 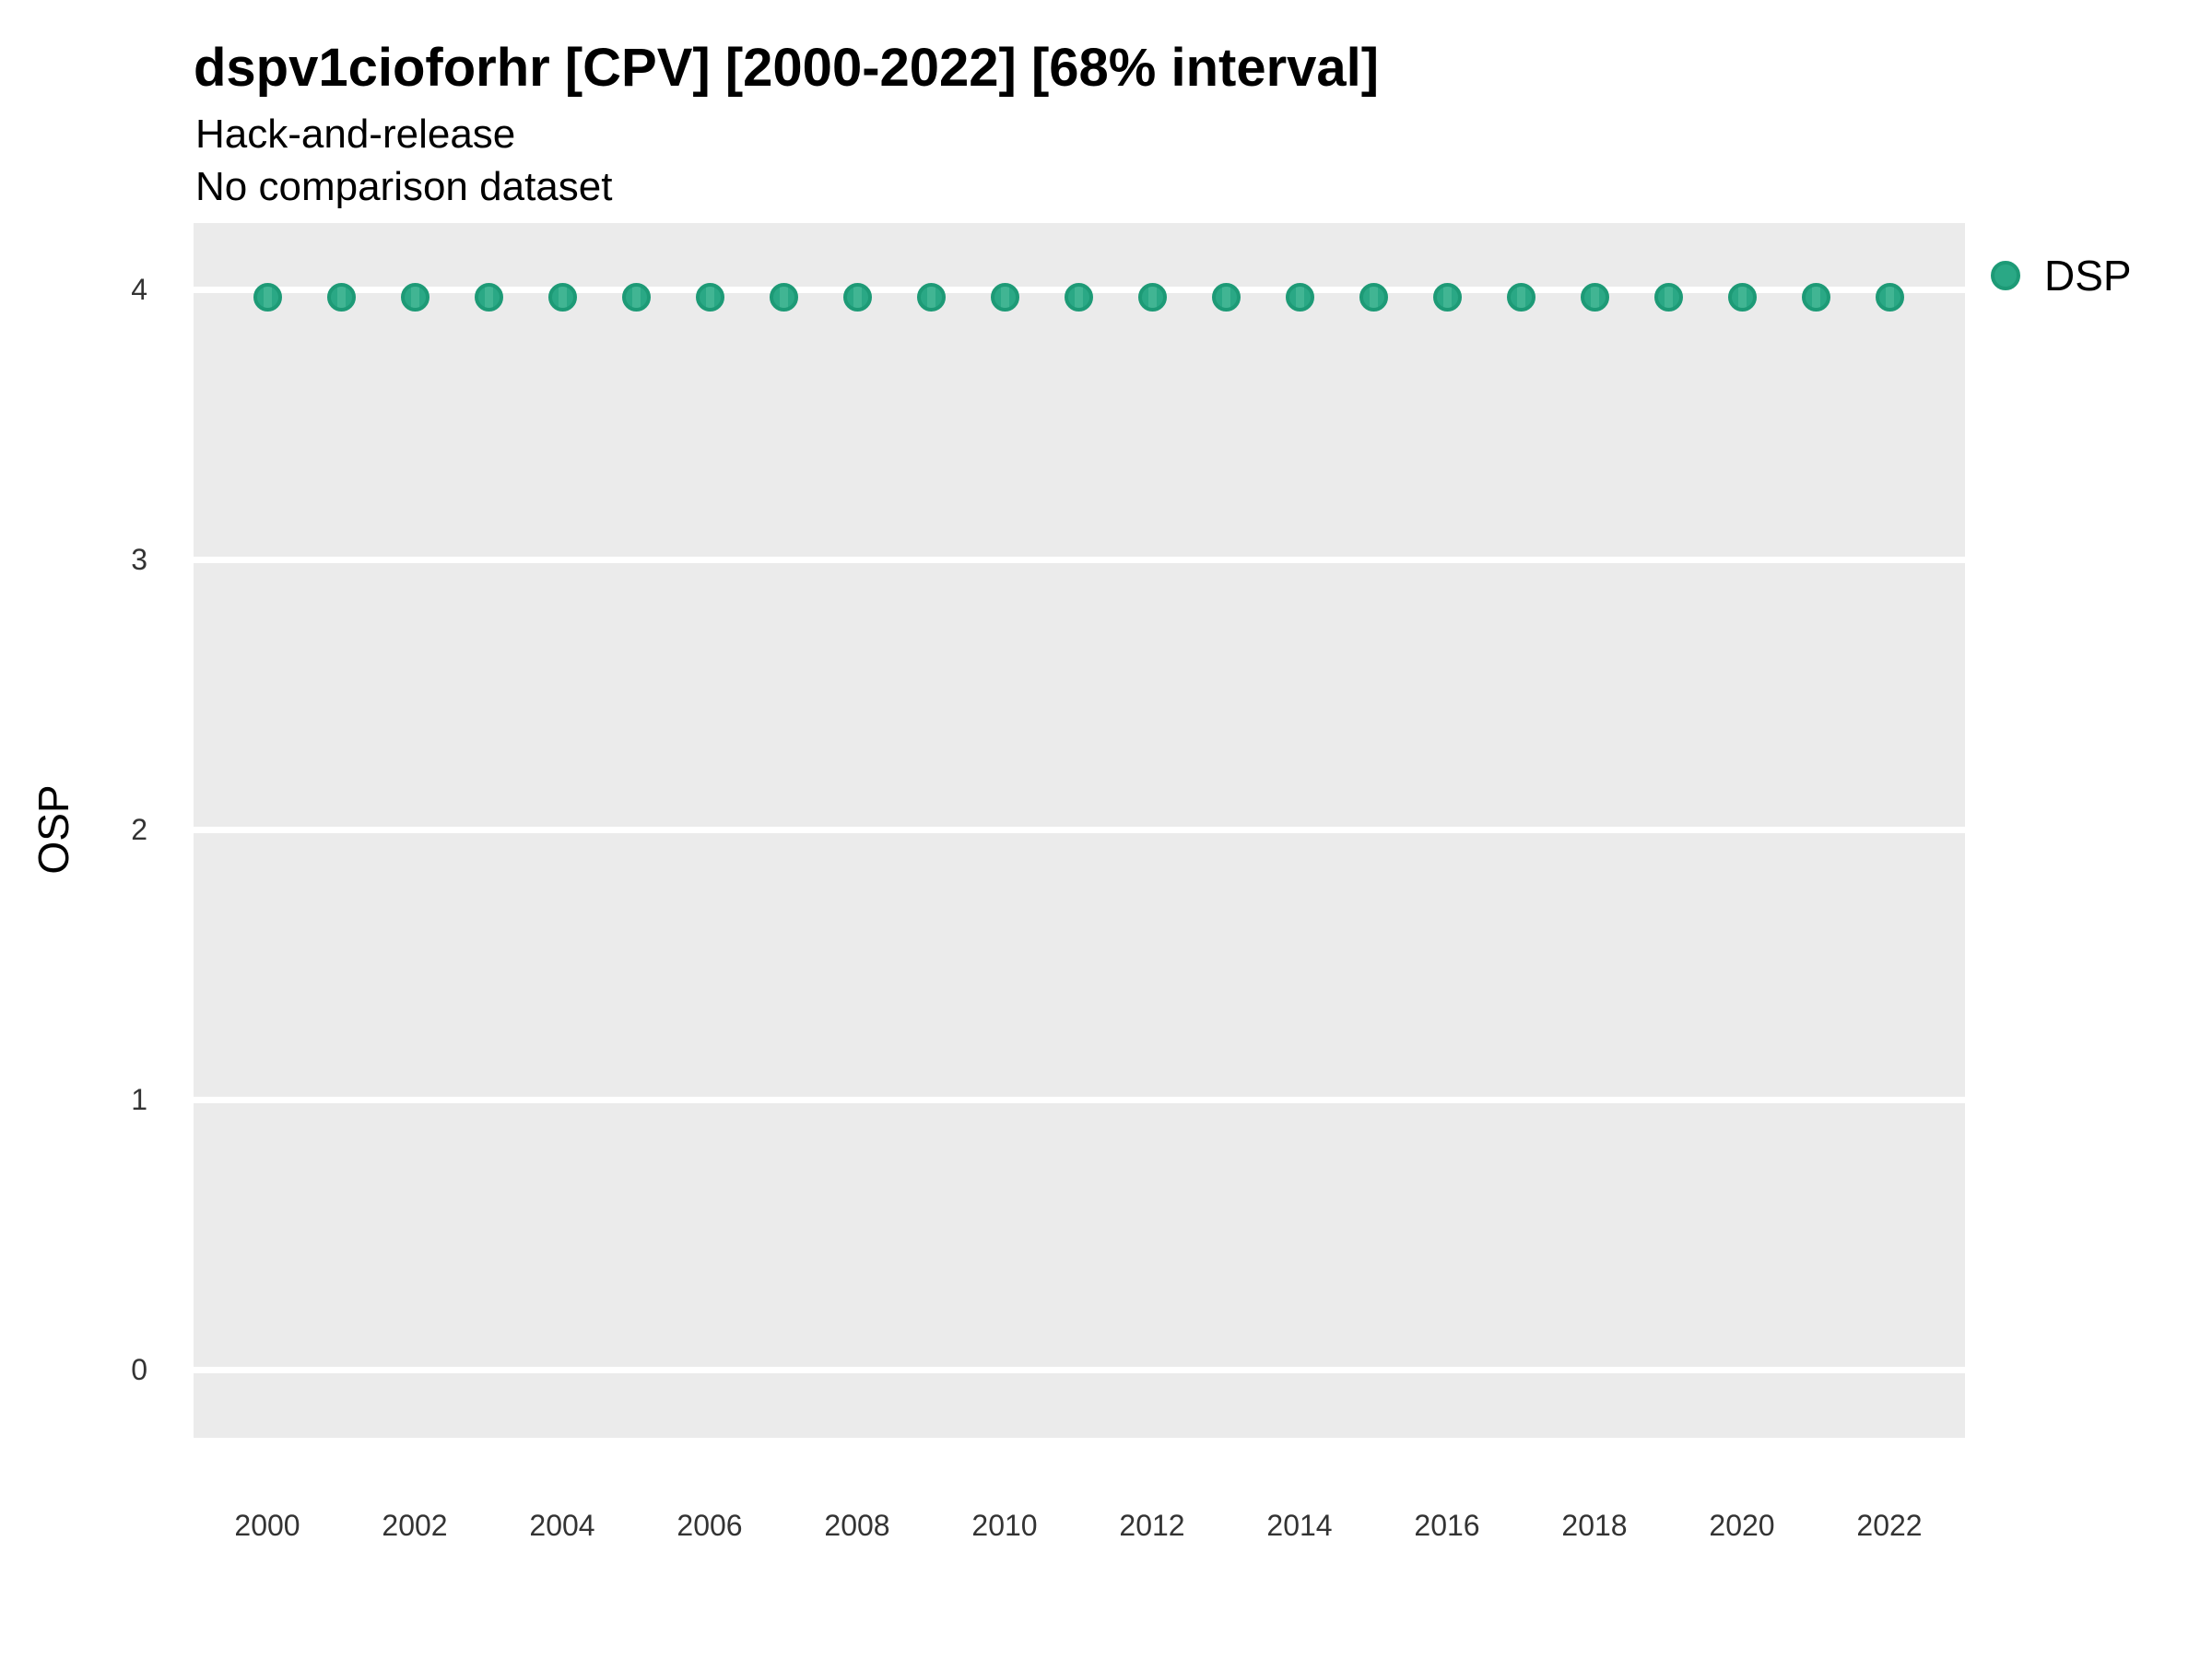 What do you see at coordinates (139, 559) in the screenshot?
I see `y-axis-tick-label-3: 3` at bounding box center [139, 559].